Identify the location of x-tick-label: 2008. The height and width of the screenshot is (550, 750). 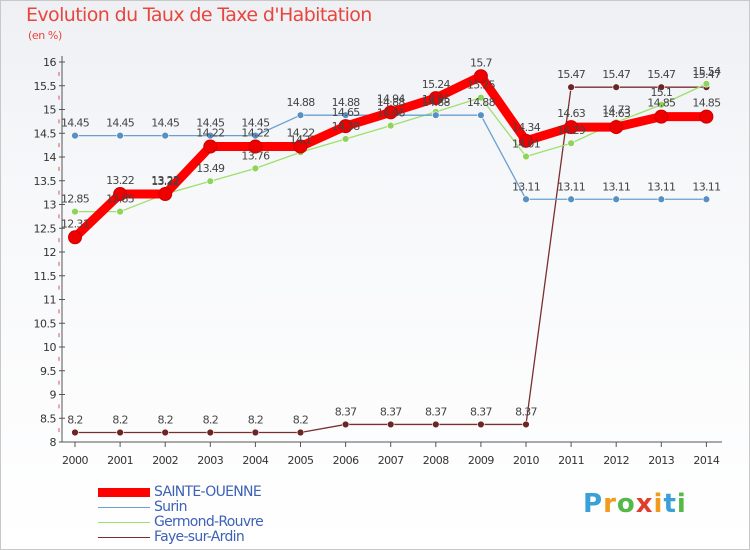
(436, 460).